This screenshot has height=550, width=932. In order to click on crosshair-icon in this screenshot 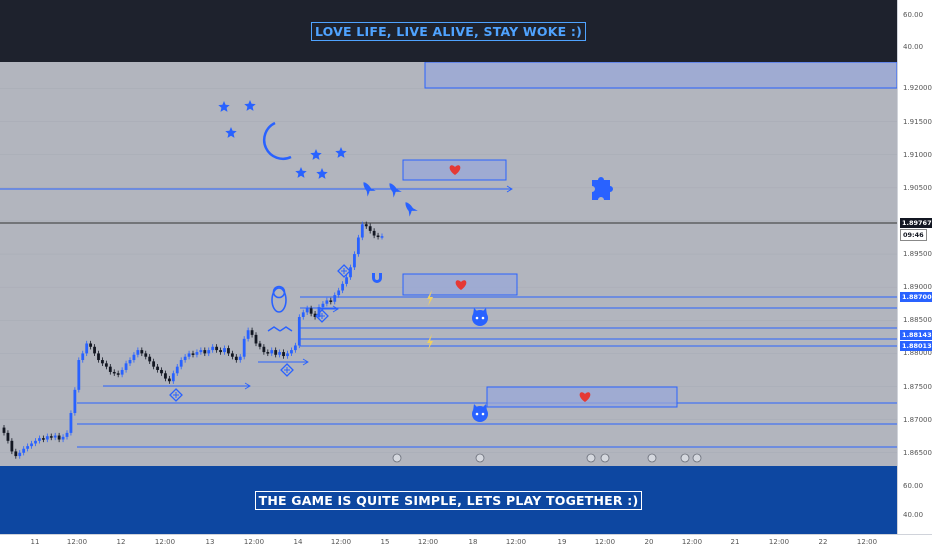, I will do `click(344, 271)`.